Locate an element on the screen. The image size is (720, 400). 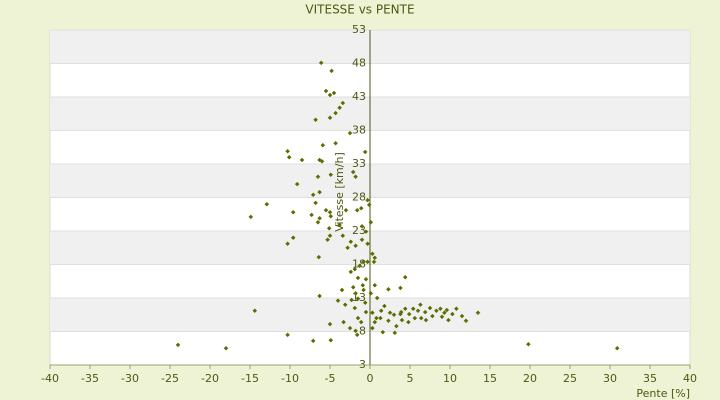
x-tick-label: 35 is located at coordinates (650, 378).